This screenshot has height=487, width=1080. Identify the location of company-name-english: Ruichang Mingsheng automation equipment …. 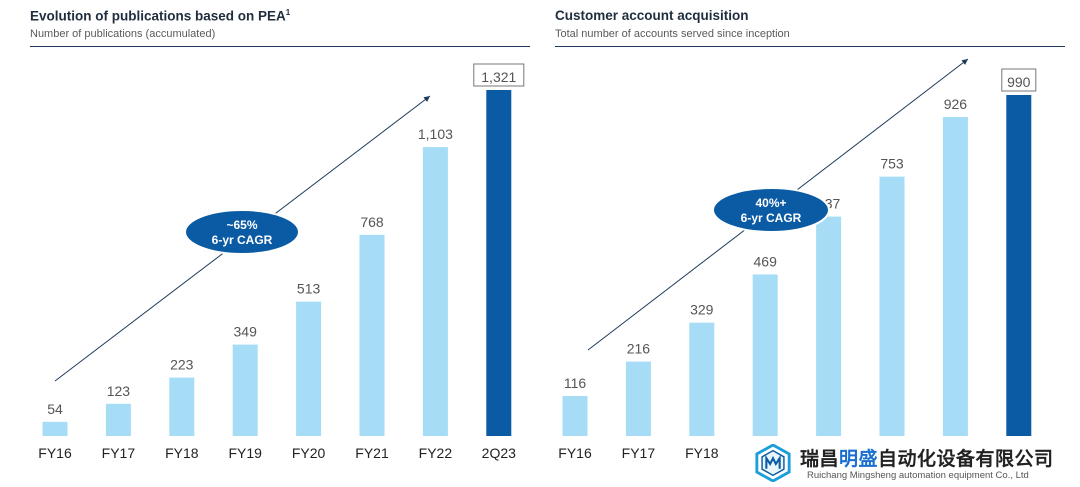
(918, 475).